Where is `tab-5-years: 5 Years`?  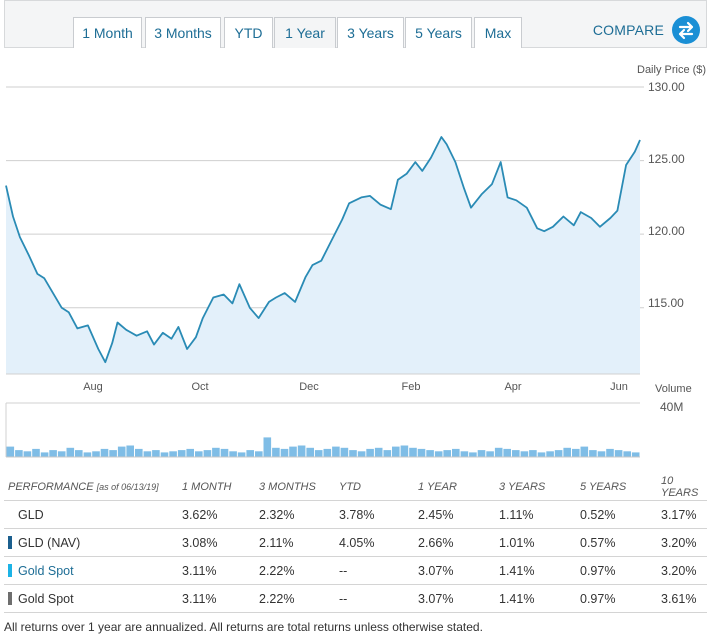 tab-5-years: 5 Years is located at coordinates (438, 32).